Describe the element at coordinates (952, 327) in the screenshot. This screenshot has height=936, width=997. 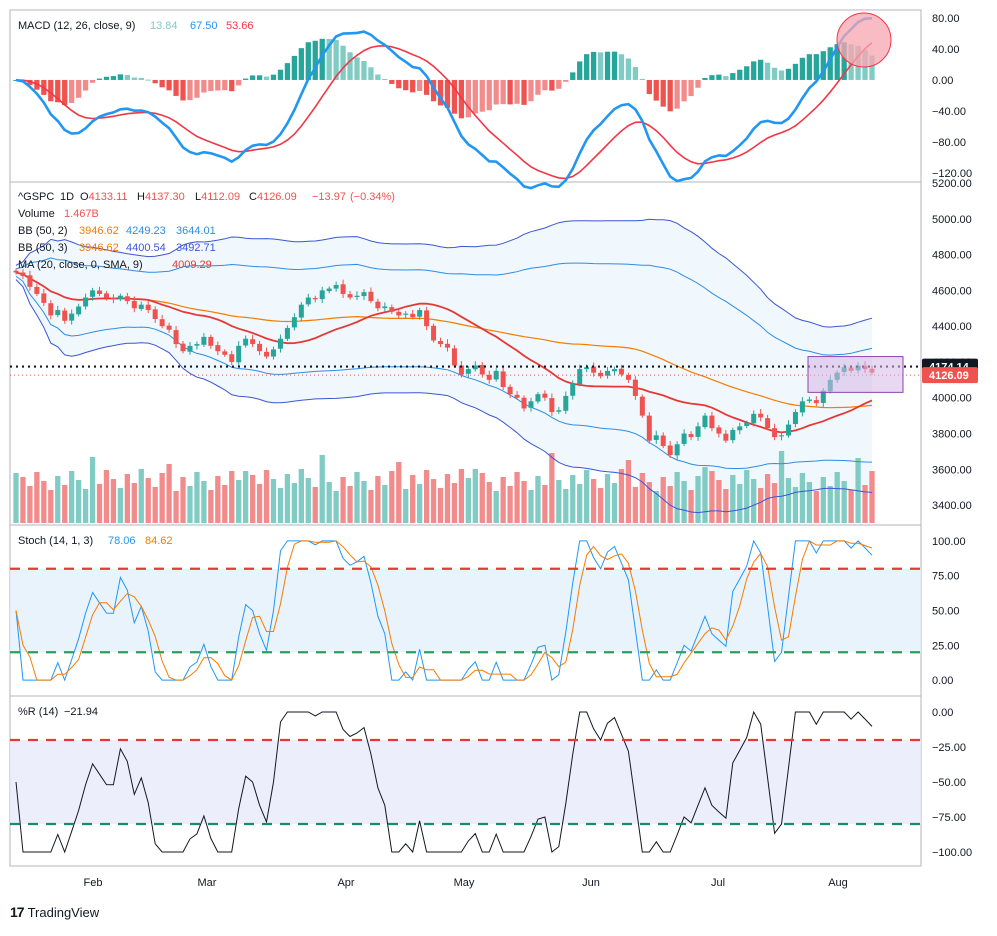
I see `price-y-tick-label: 4400.00` at that location.